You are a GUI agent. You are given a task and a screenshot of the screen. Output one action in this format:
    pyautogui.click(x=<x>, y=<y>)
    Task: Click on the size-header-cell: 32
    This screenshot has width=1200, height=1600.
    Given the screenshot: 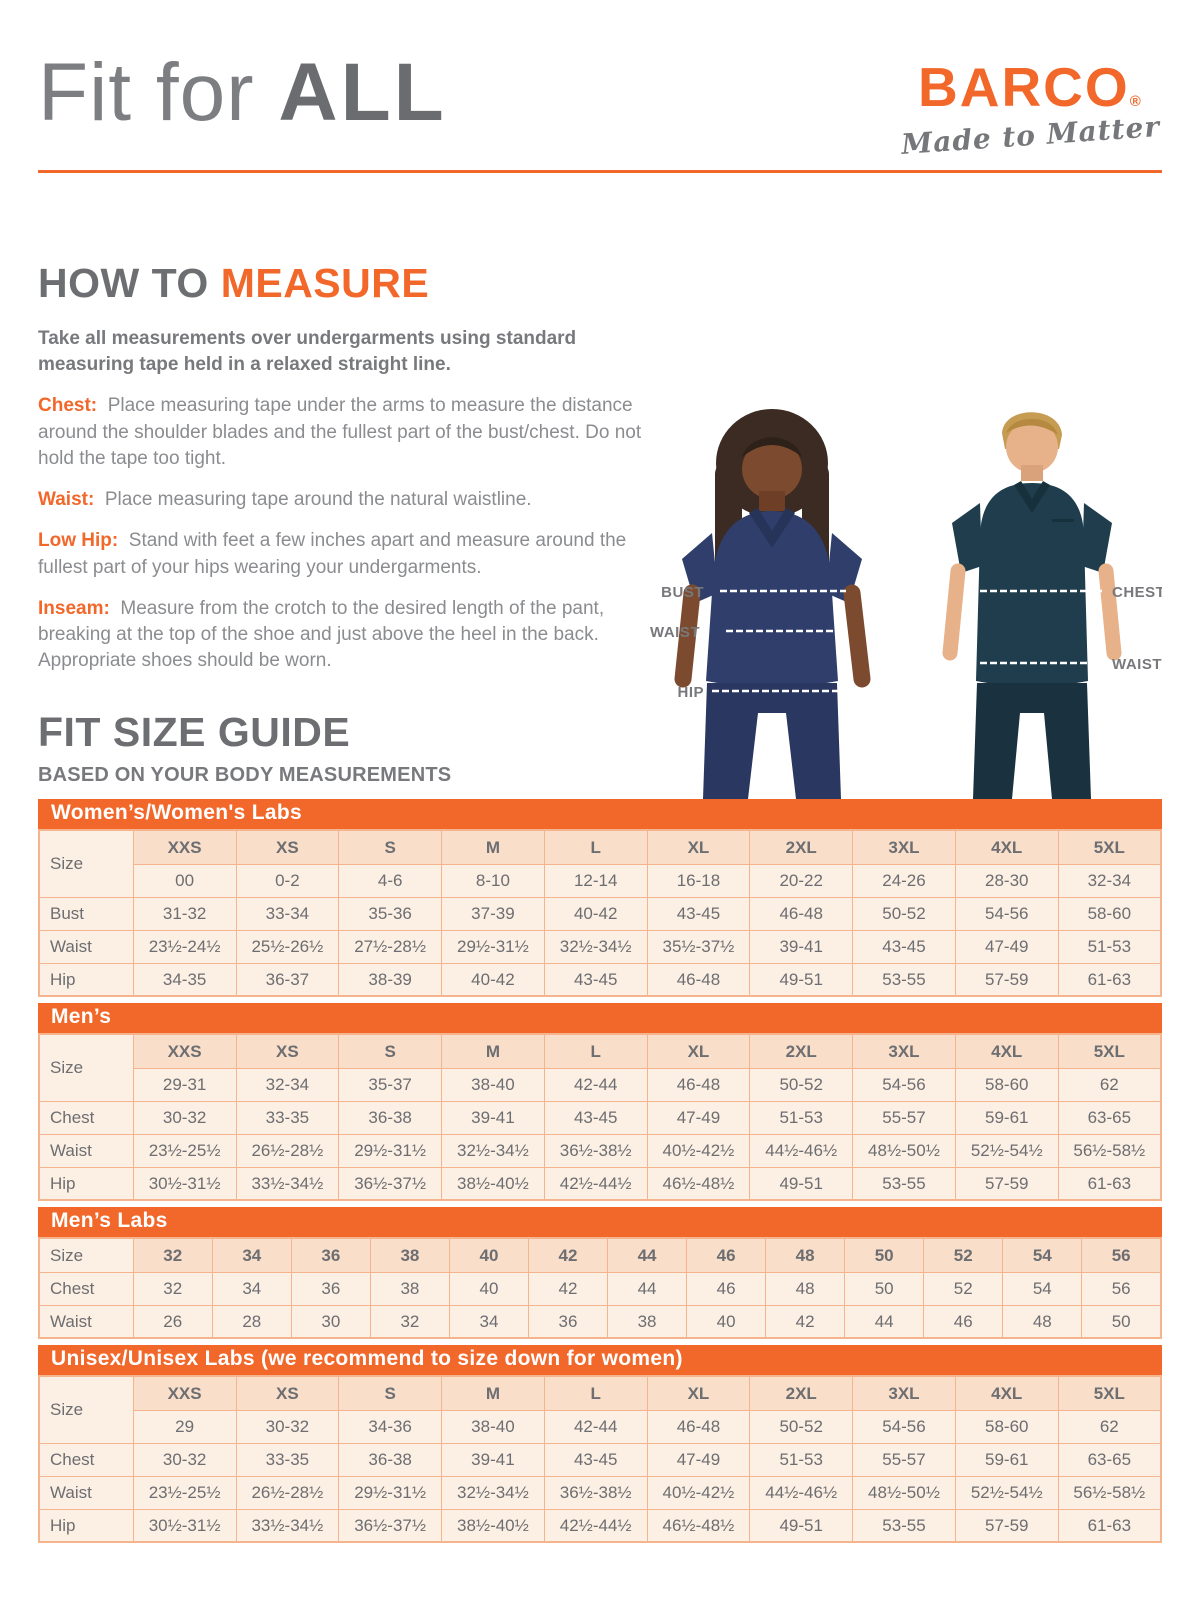 What is the action you would take?
    pyautogui.click(x=172, y=1255)
    